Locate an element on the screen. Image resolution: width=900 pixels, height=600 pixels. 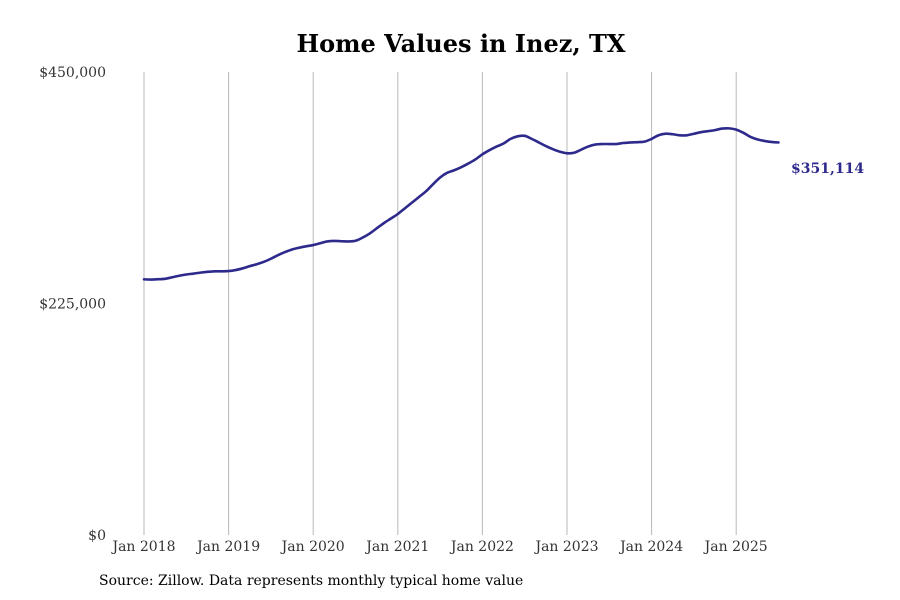
x-tick-label: Jan 2020 is located at coordinates (312, 547).